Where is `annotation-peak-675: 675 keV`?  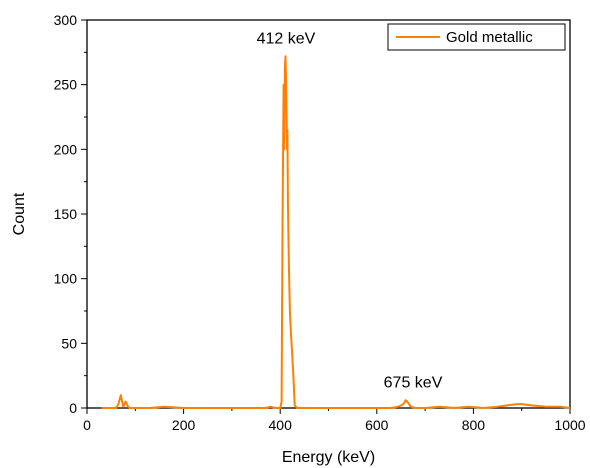
annotation-peak-675: 675 keV is located at coordinates (413, 382).